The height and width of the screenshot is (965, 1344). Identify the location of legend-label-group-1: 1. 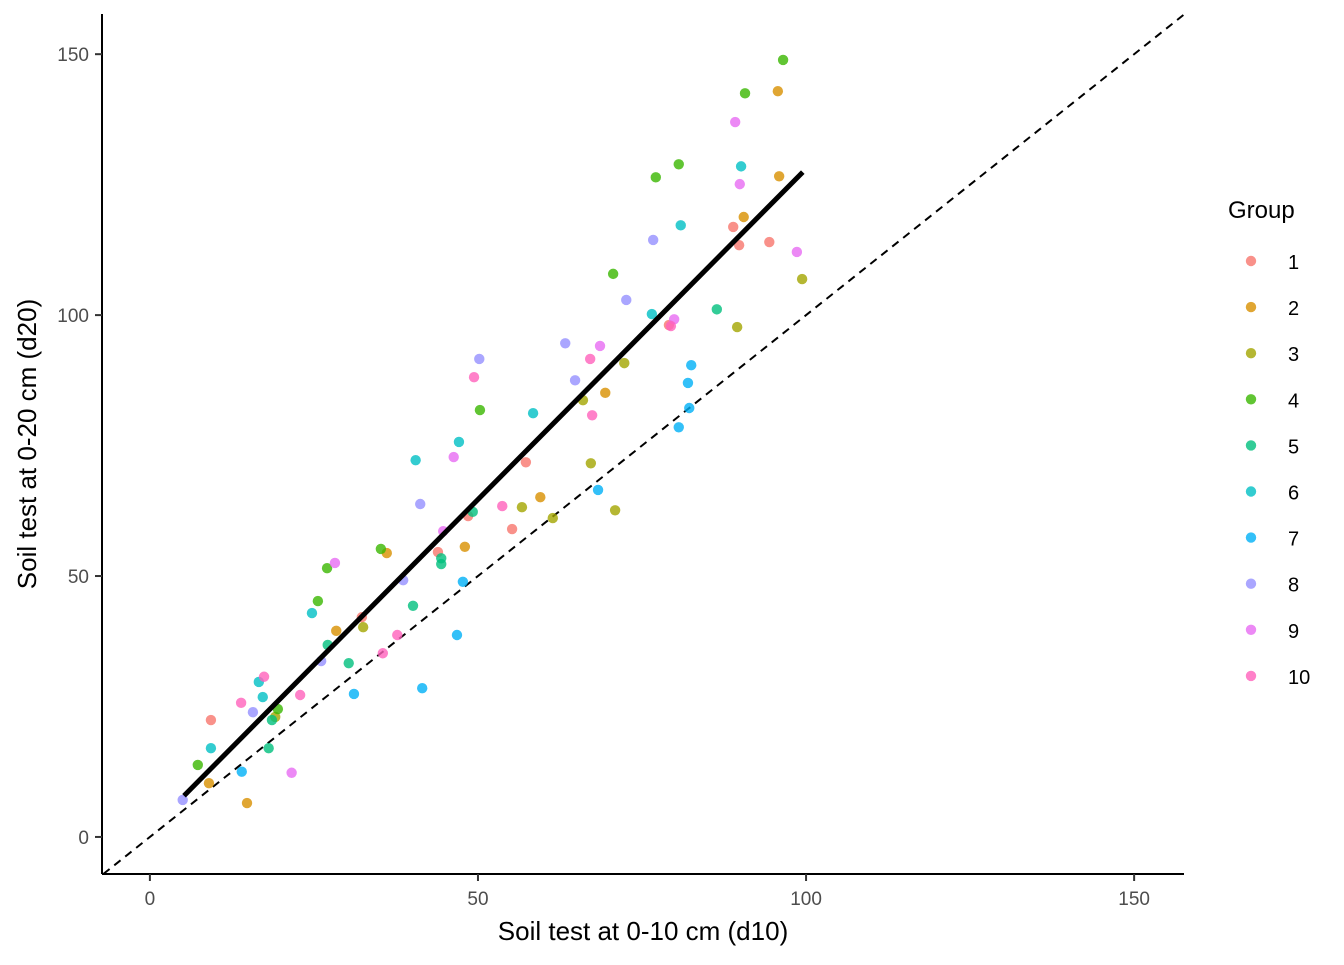
(1293, 263).